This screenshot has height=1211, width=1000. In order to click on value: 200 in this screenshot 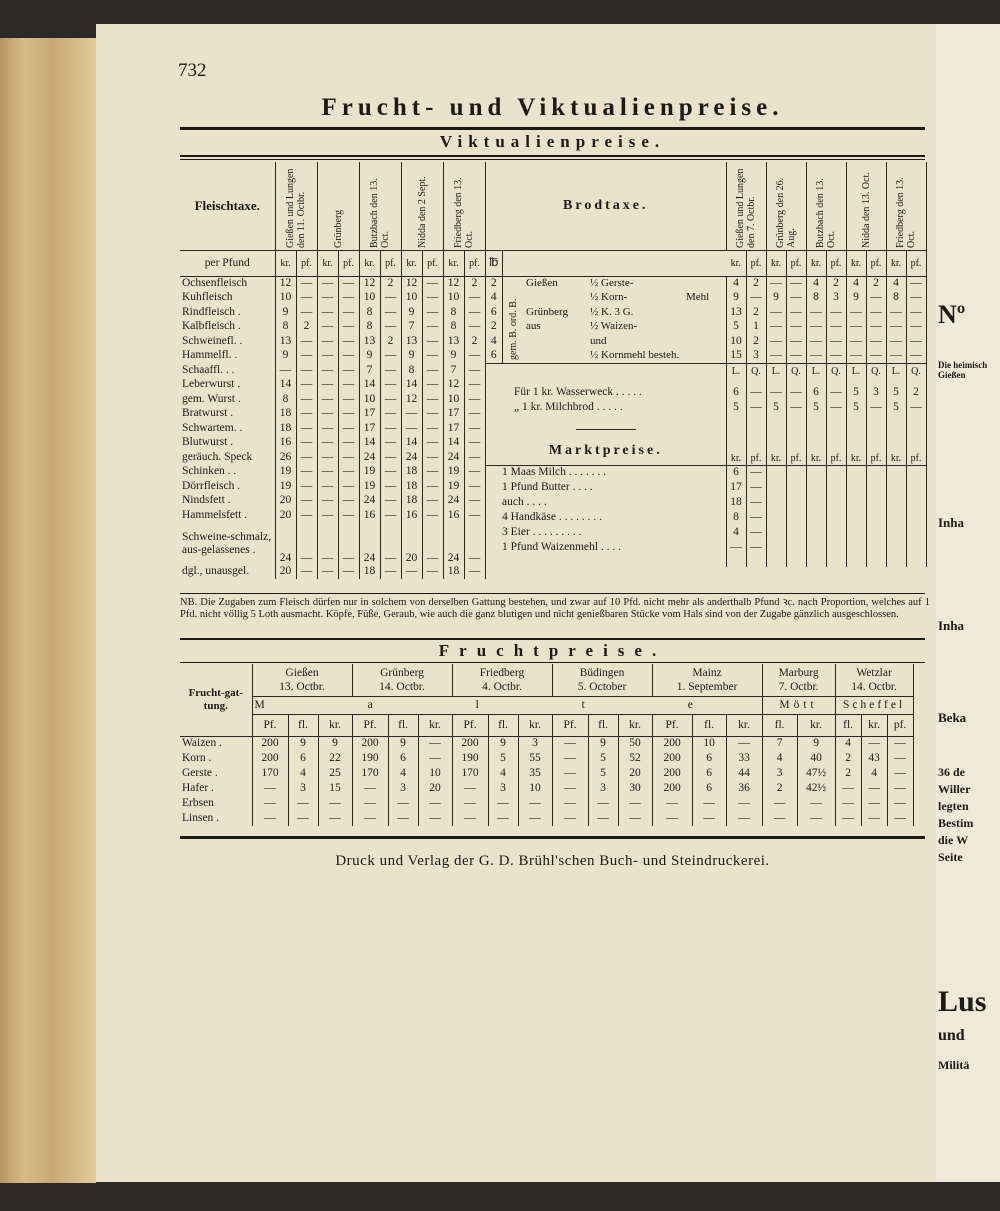, I will do `click(672, 758)`.